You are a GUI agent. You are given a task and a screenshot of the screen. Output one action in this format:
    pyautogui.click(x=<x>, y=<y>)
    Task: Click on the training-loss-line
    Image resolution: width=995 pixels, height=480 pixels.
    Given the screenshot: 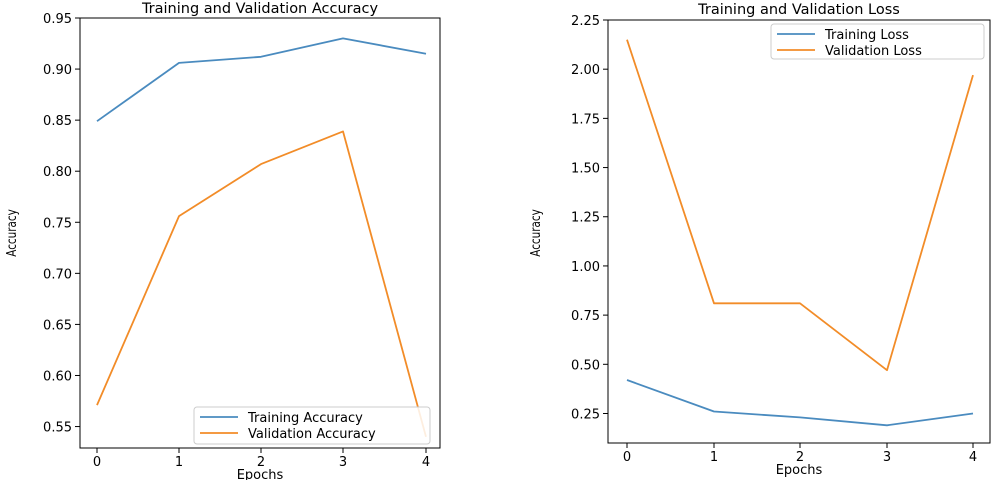 What is the action you would take?
    pyautogui.click(x=800, y=403)
    